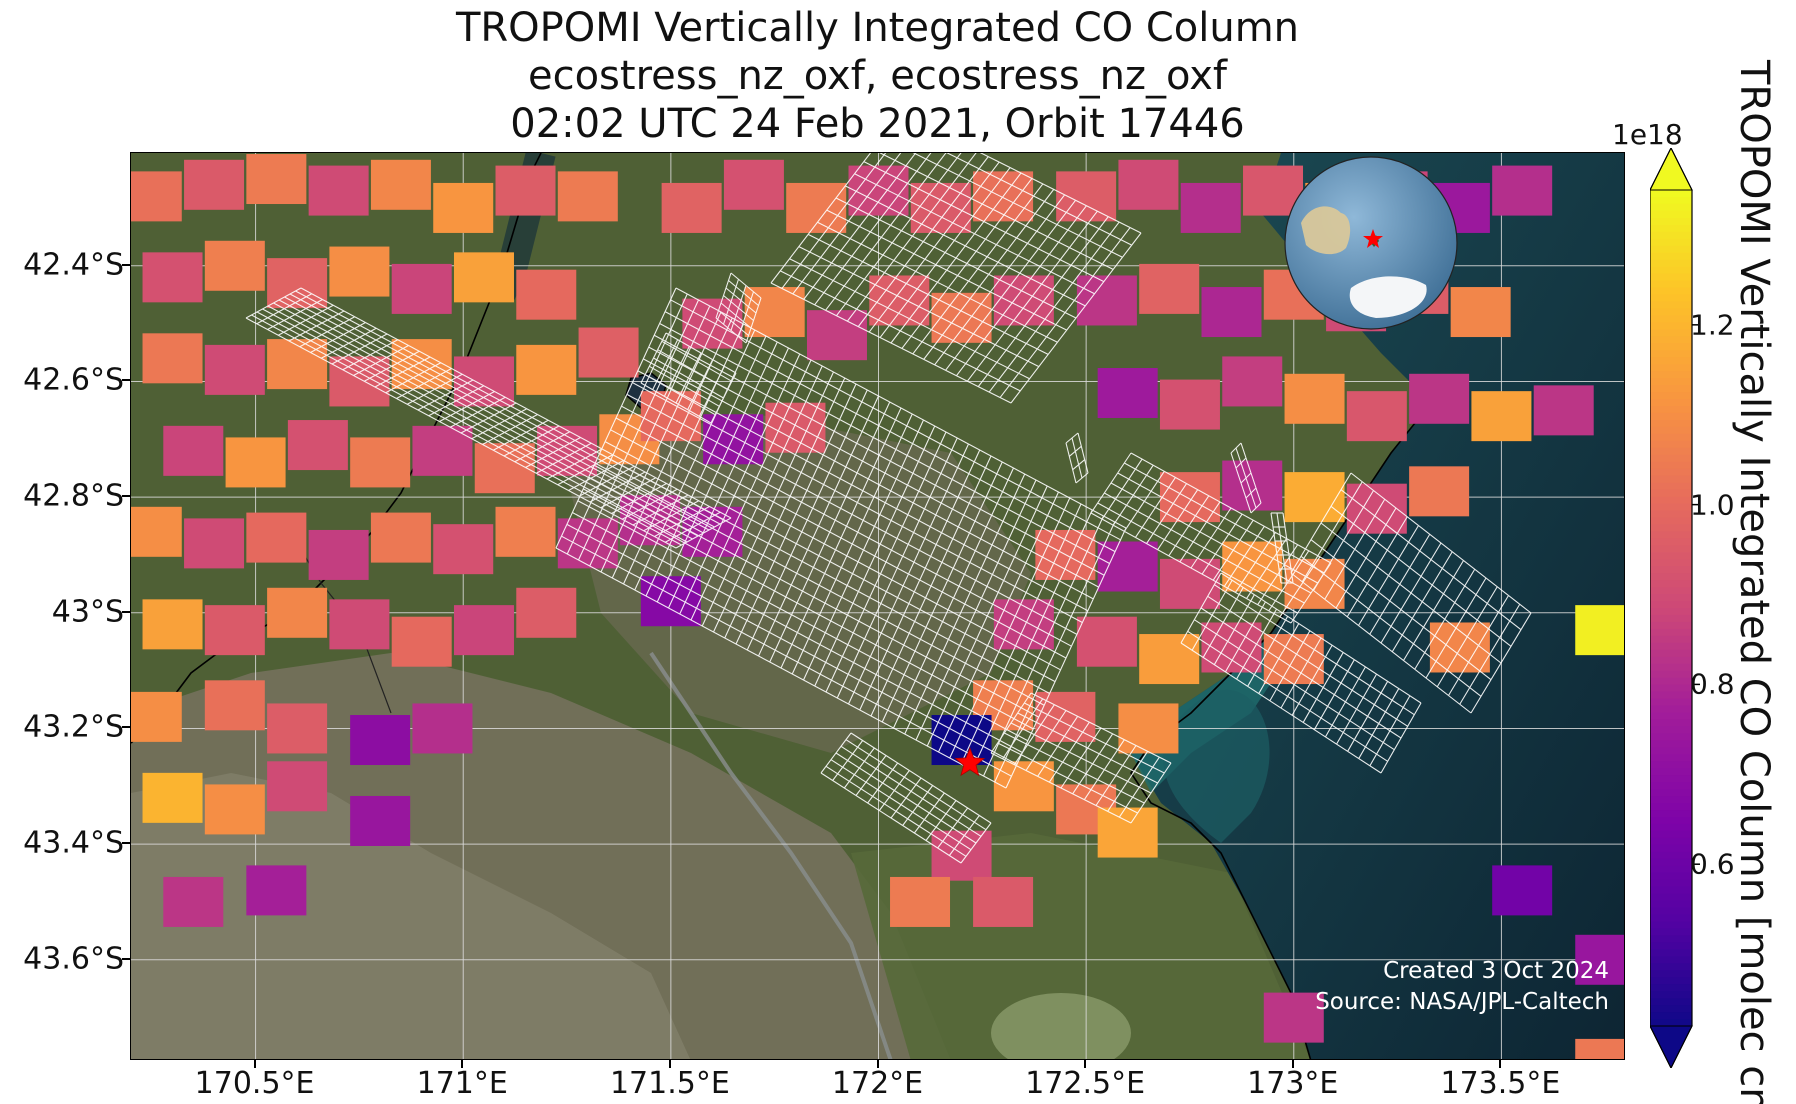 The image size is (1796, 1104). What do you see at coordinates (970, 762) in the screenshot?
I see `site-marker-layer` at bounding box center [970, 762].